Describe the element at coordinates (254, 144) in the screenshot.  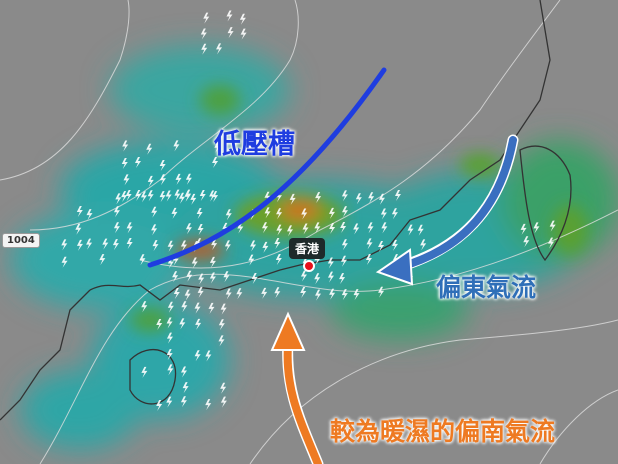
I see `trough-label: 低壓槽` at that location.